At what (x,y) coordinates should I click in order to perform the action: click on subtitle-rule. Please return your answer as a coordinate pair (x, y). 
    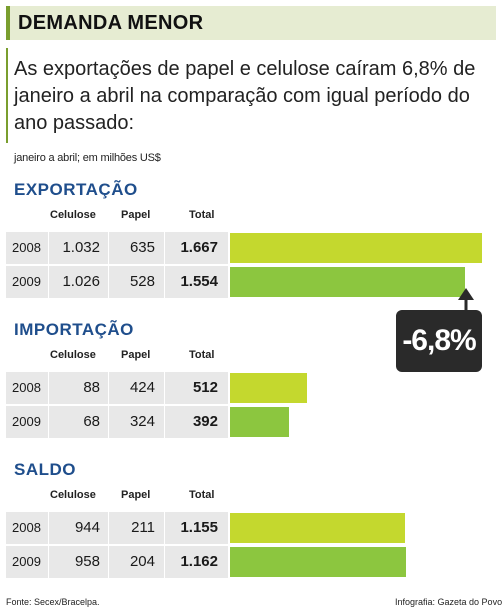
    Looking at the image, I should click on (7, 95).